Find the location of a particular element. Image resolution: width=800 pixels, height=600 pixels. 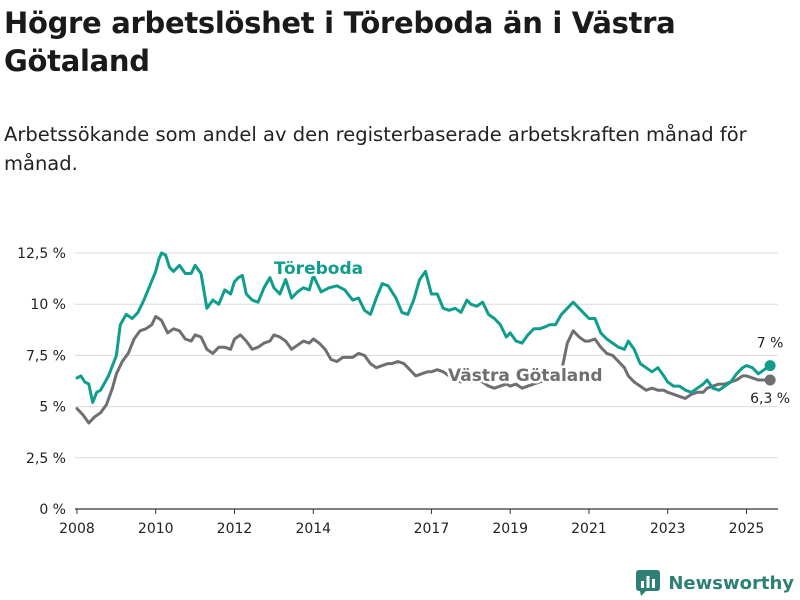

y-tick-label: 12,5 % is located at coordinates (41, 254).